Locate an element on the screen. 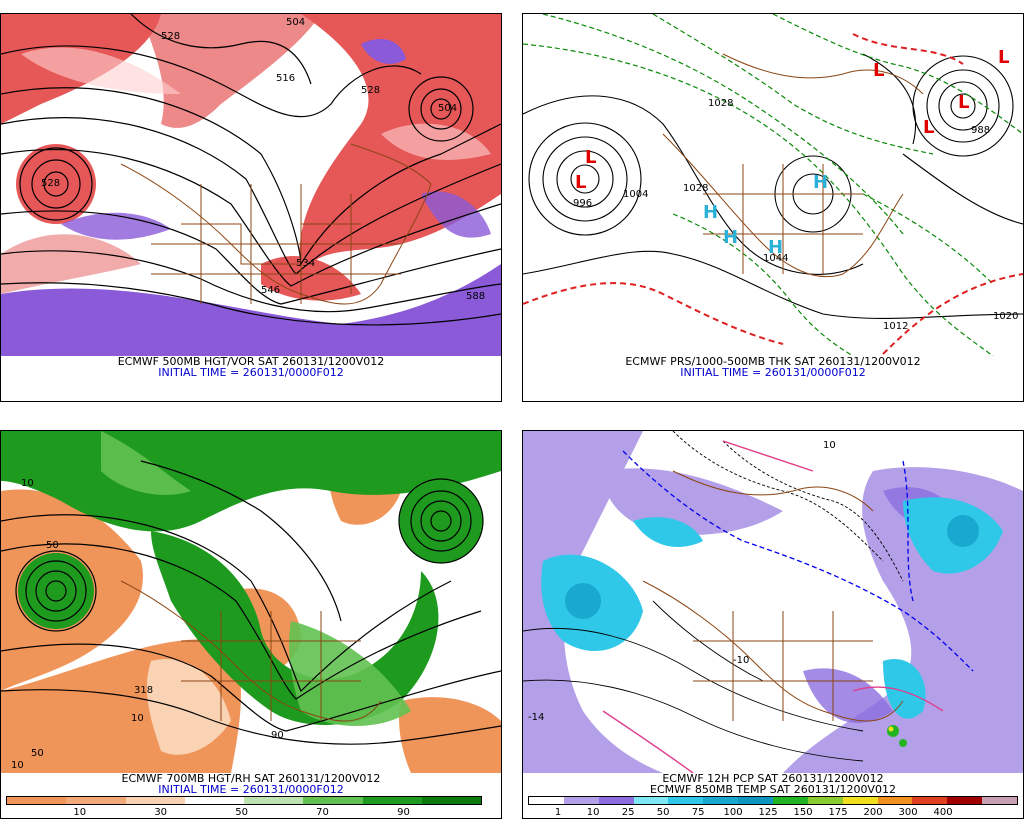 This screenshot has height=819, width=1024. colorbar-tick-label: 25 is located at coordinates (628, 812).